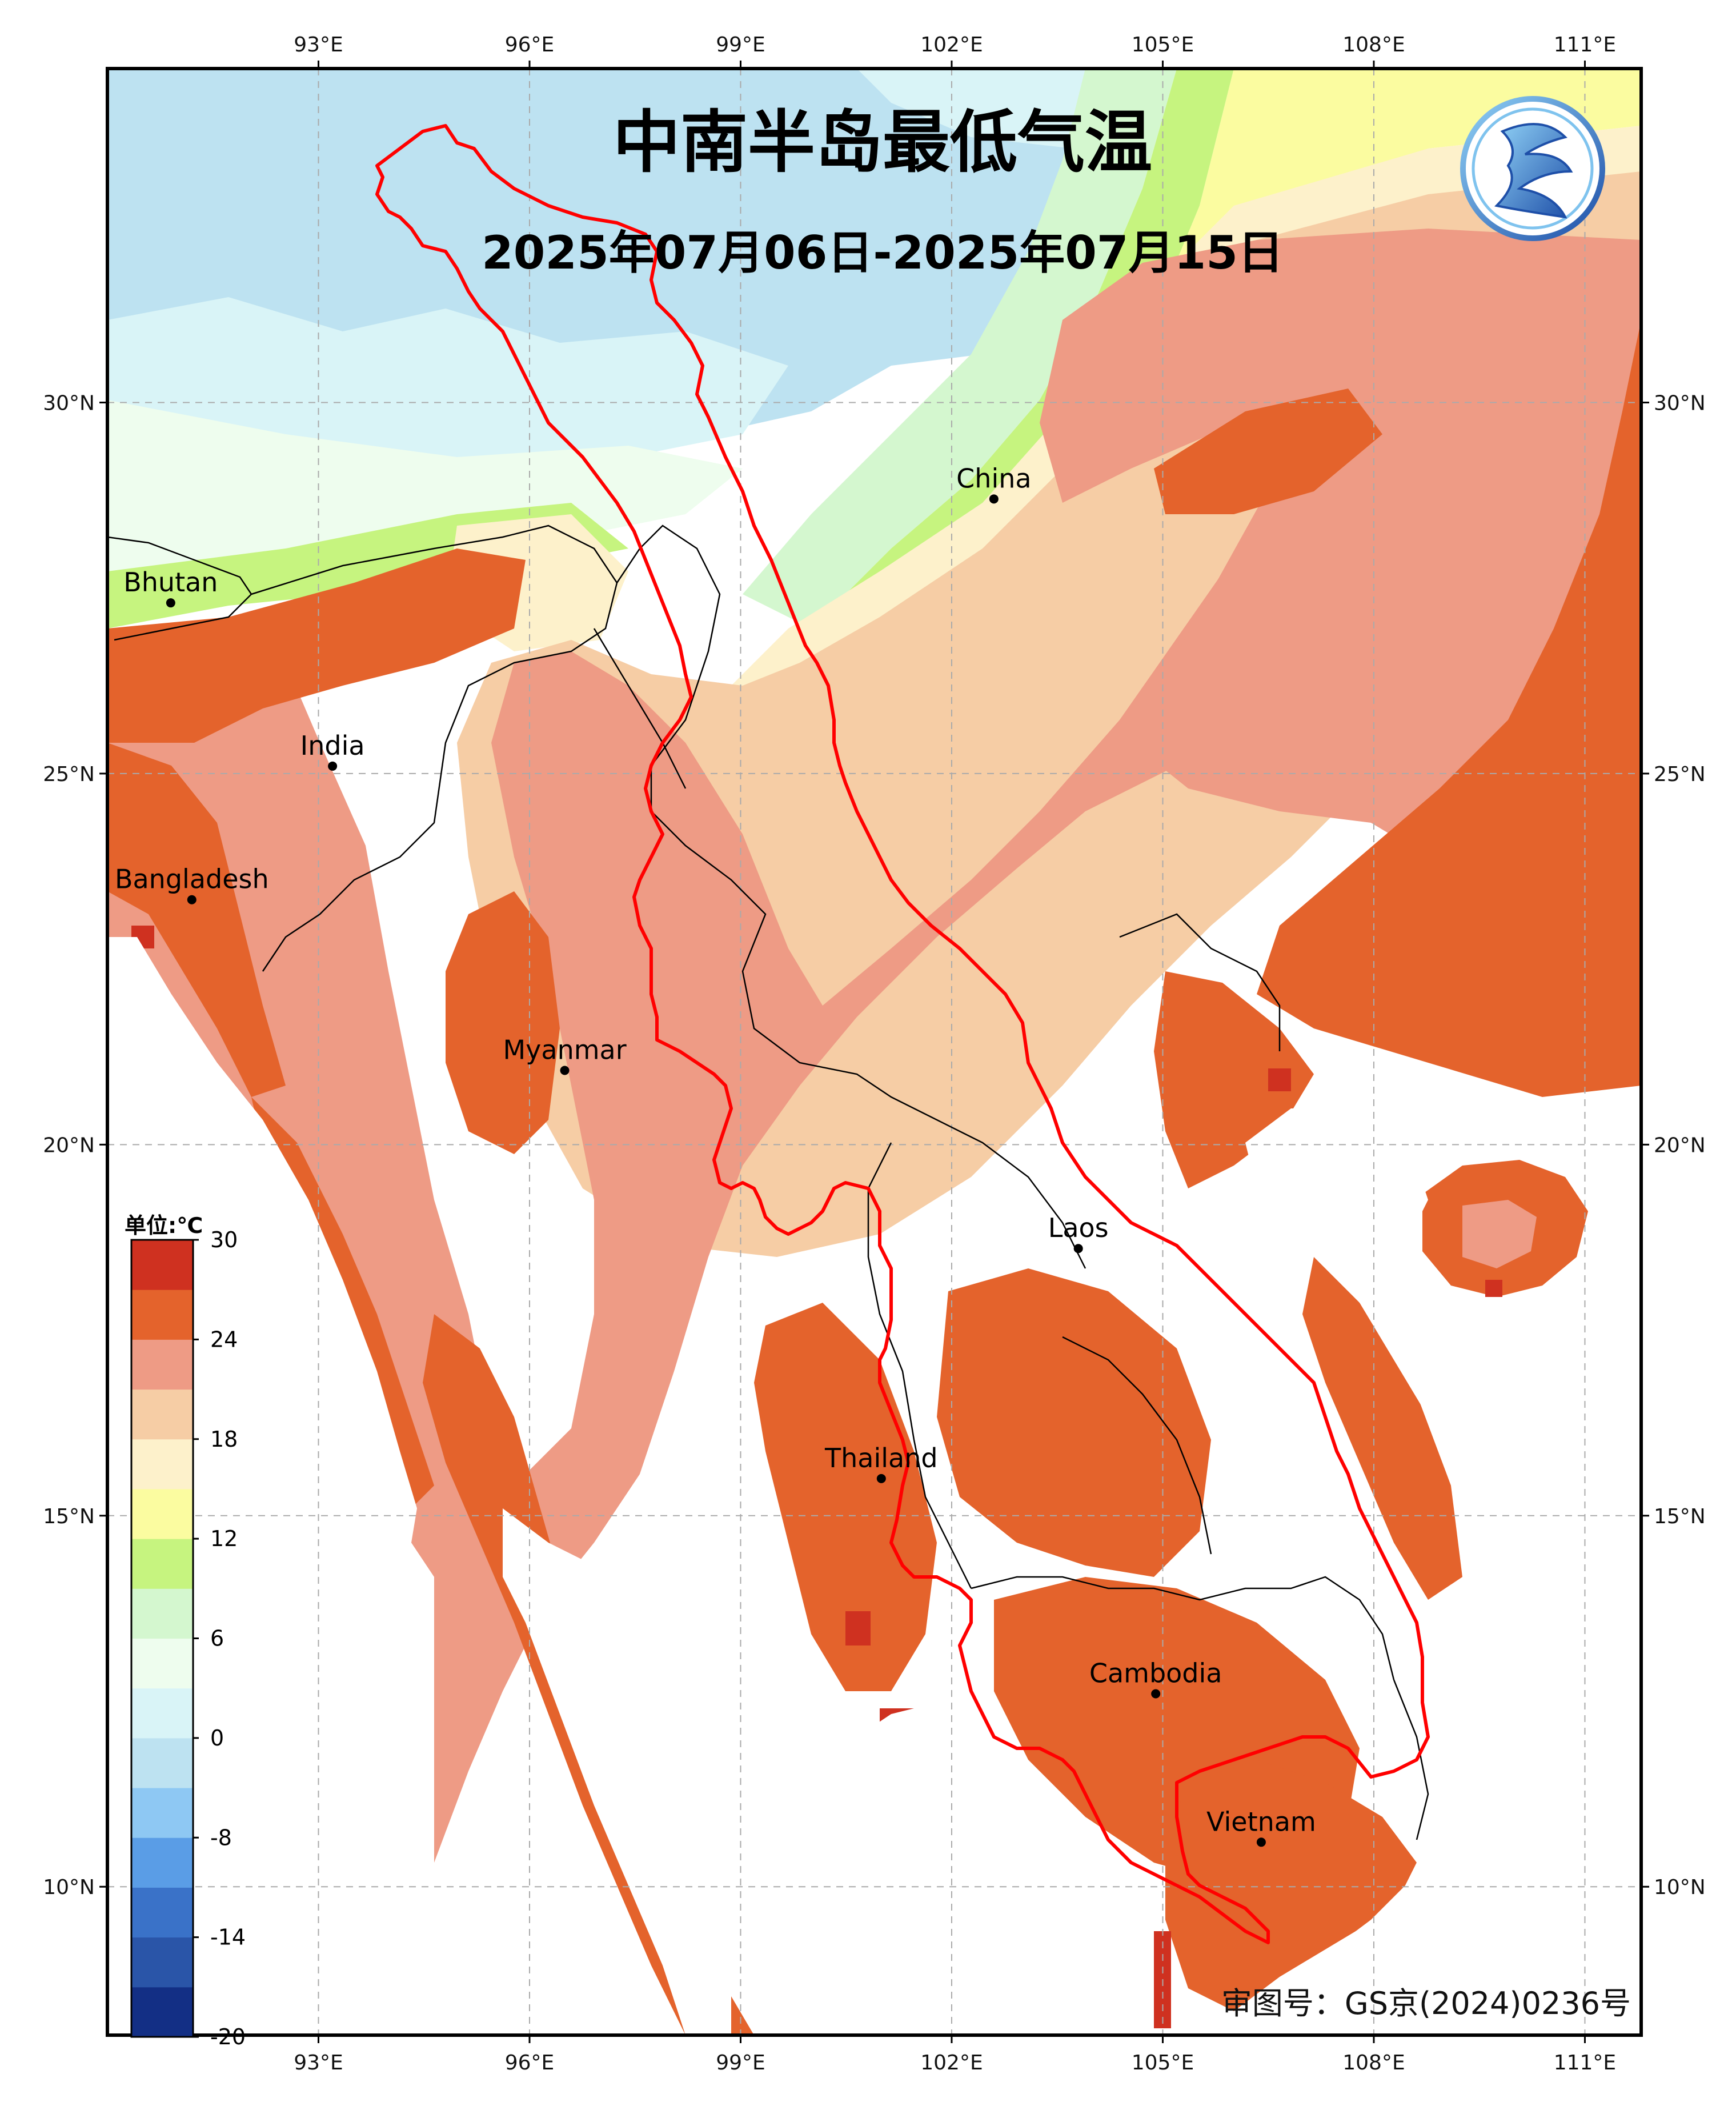 The width and height of the screenshot is (1736, 2114). Describe the element at coordinates (845, 1497) in the screenshot. I see `zone-orange-thailand` at that location.